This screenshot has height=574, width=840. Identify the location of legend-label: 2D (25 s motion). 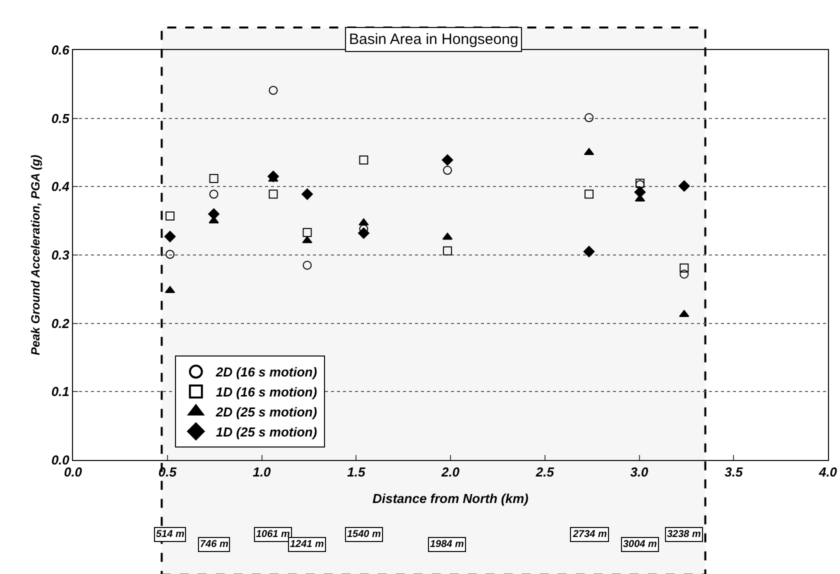
(266, 412).